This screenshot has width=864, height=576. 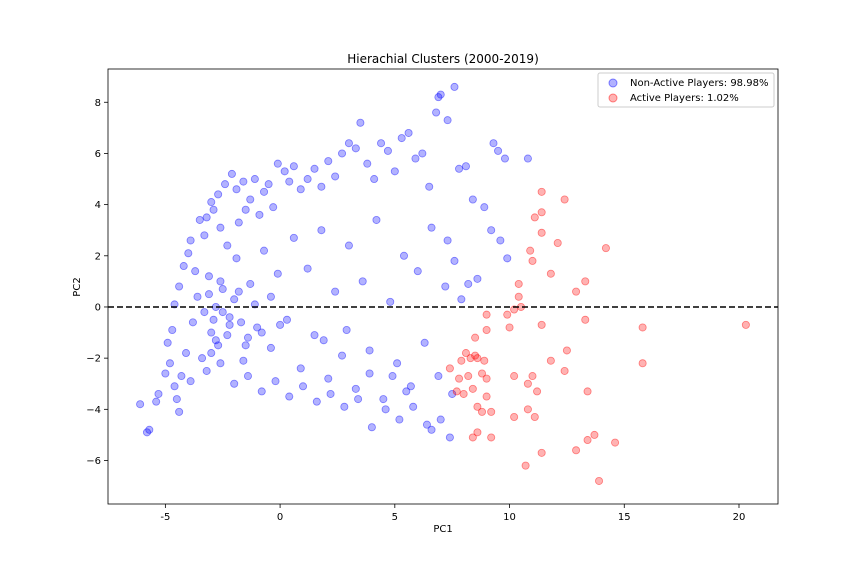 What do you see at coordinates (98, 205) in the screenshot?
I see `y-tick-label: 4` at bounding box center [98, 205].